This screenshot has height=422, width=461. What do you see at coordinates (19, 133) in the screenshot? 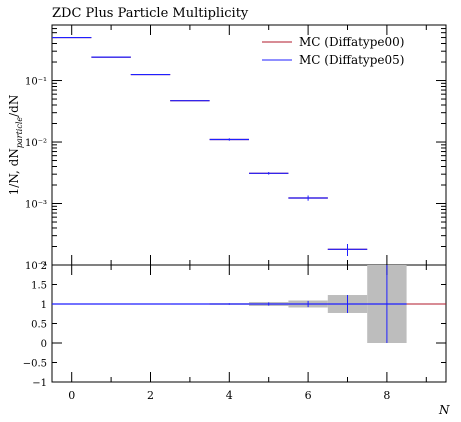
I see `y-axis-label-sub: particle` at bounding box center [19, 133].